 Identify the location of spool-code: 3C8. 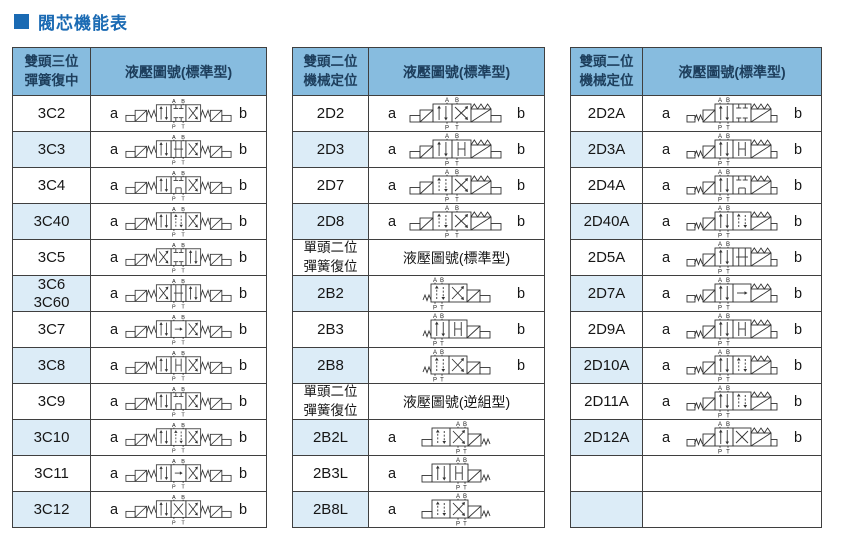
(51, 365).